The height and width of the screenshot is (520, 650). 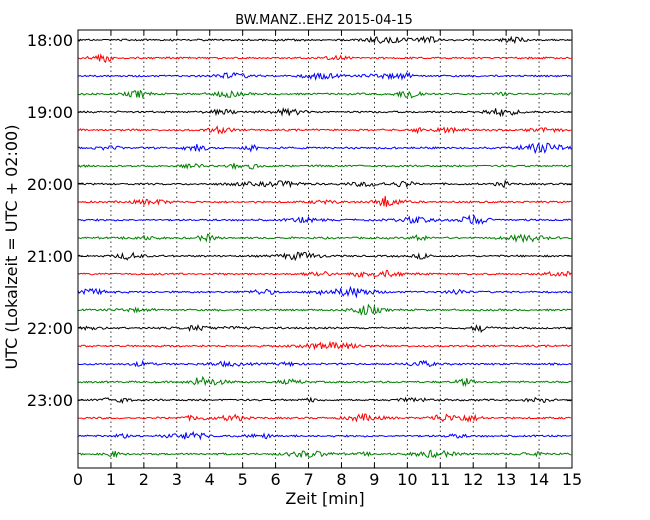 I want to click on x-axis-label: Zeit [min], so click(x=324, y=498).